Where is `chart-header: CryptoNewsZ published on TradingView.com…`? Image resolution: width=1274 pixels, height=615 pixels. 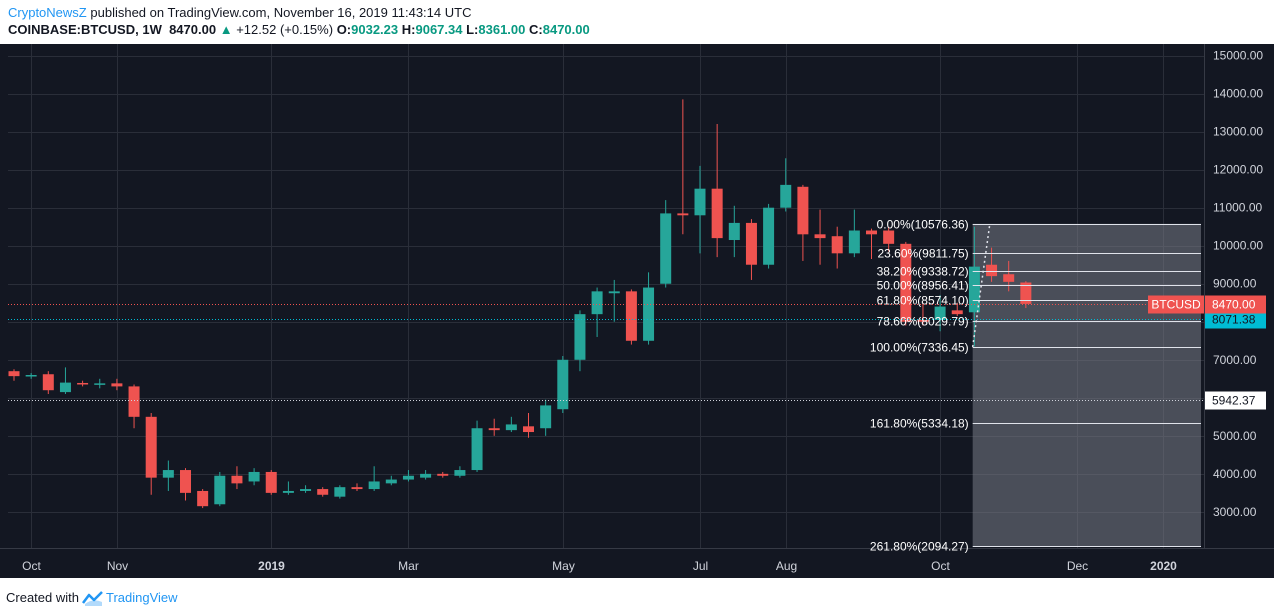 chart-header: CryptoNewsZ published on TradingView.com… is located at coordinates (637, 22).